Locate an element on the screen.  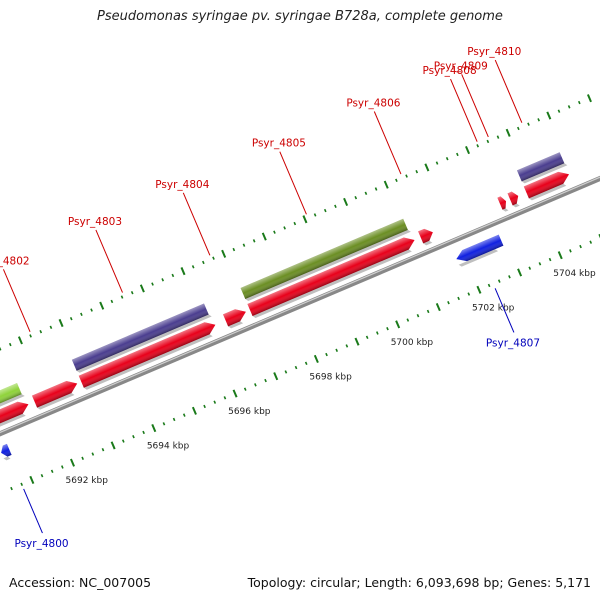
scale-label: 5692 kbp is located at coordinates (87, 481).